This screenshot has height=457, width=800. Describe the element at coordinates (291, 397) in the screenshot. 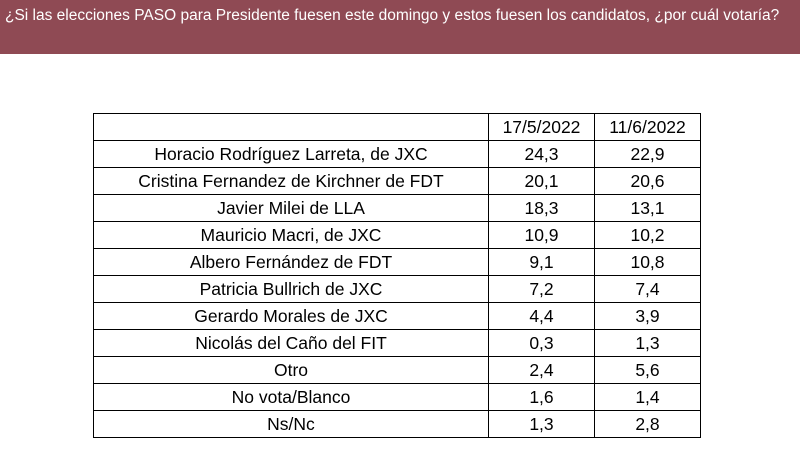

I see `candidate-name: No vota/Blanco` at that location.